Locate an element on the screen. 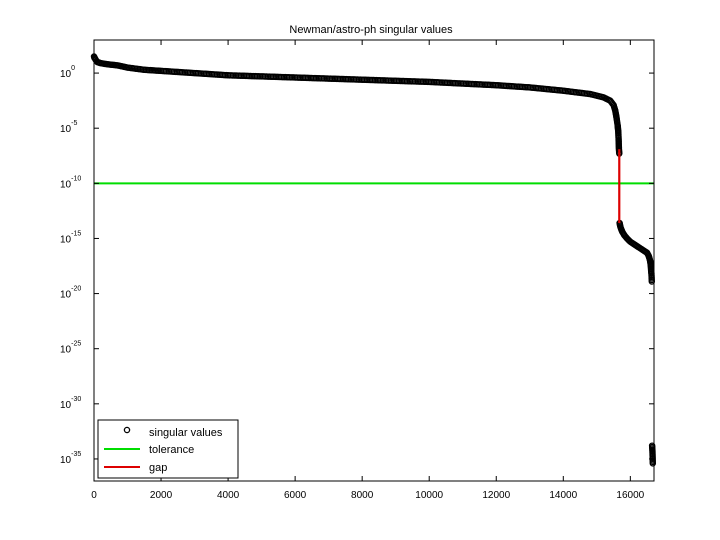  x-tick-label: 4000 is located at coordinates (228, 495).